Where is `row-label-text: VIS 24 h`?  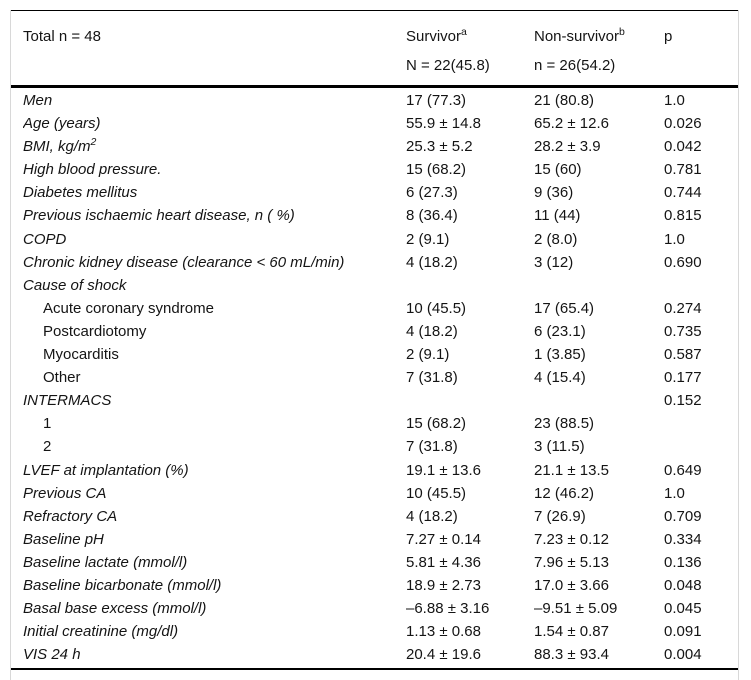
row-label-text: VIS 24 h is located at coordinates (52, 655).